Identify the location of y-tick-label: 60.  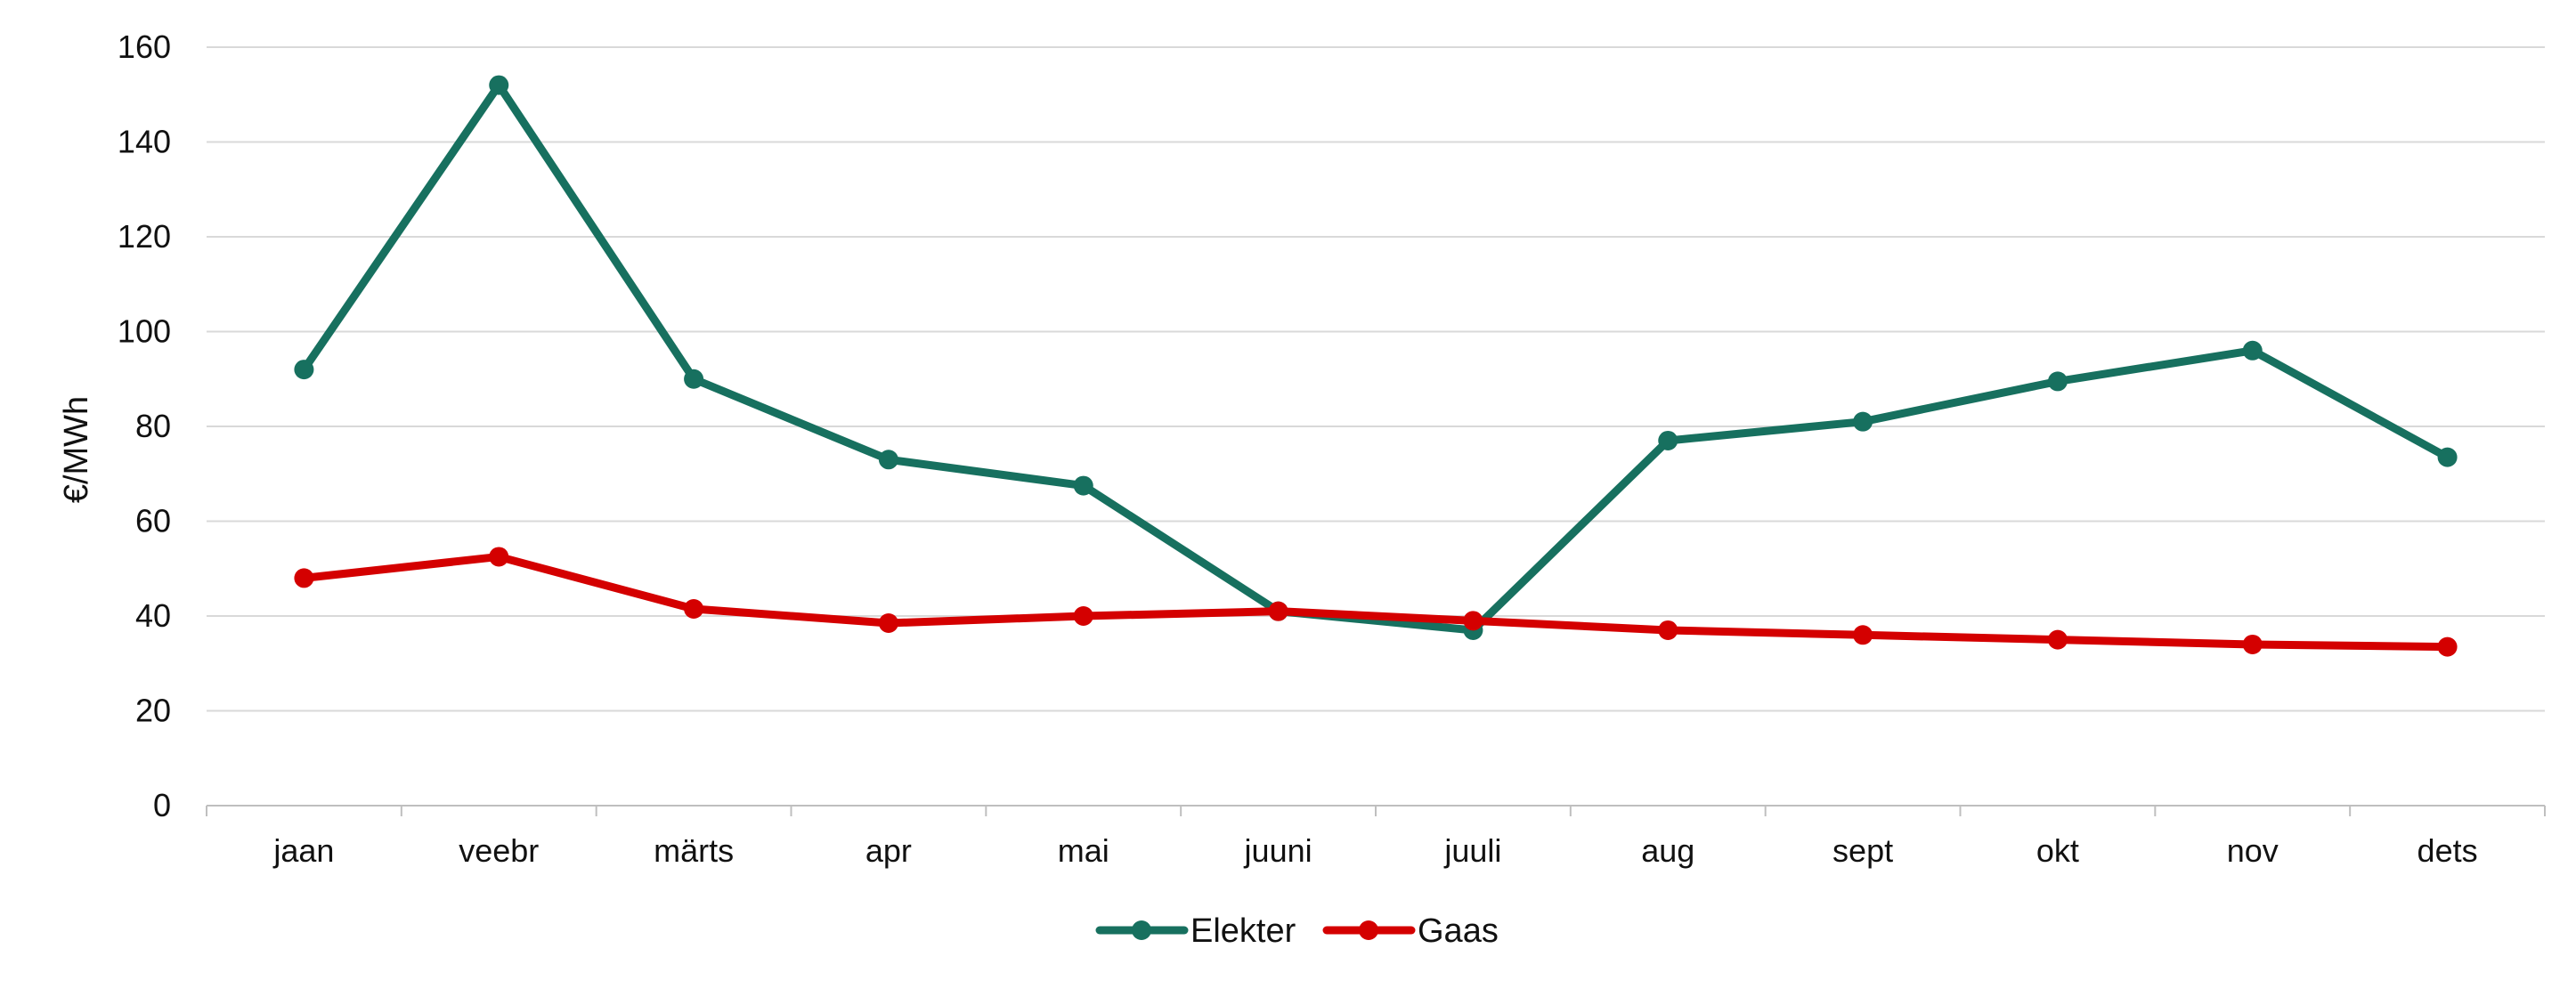
(153, 521).